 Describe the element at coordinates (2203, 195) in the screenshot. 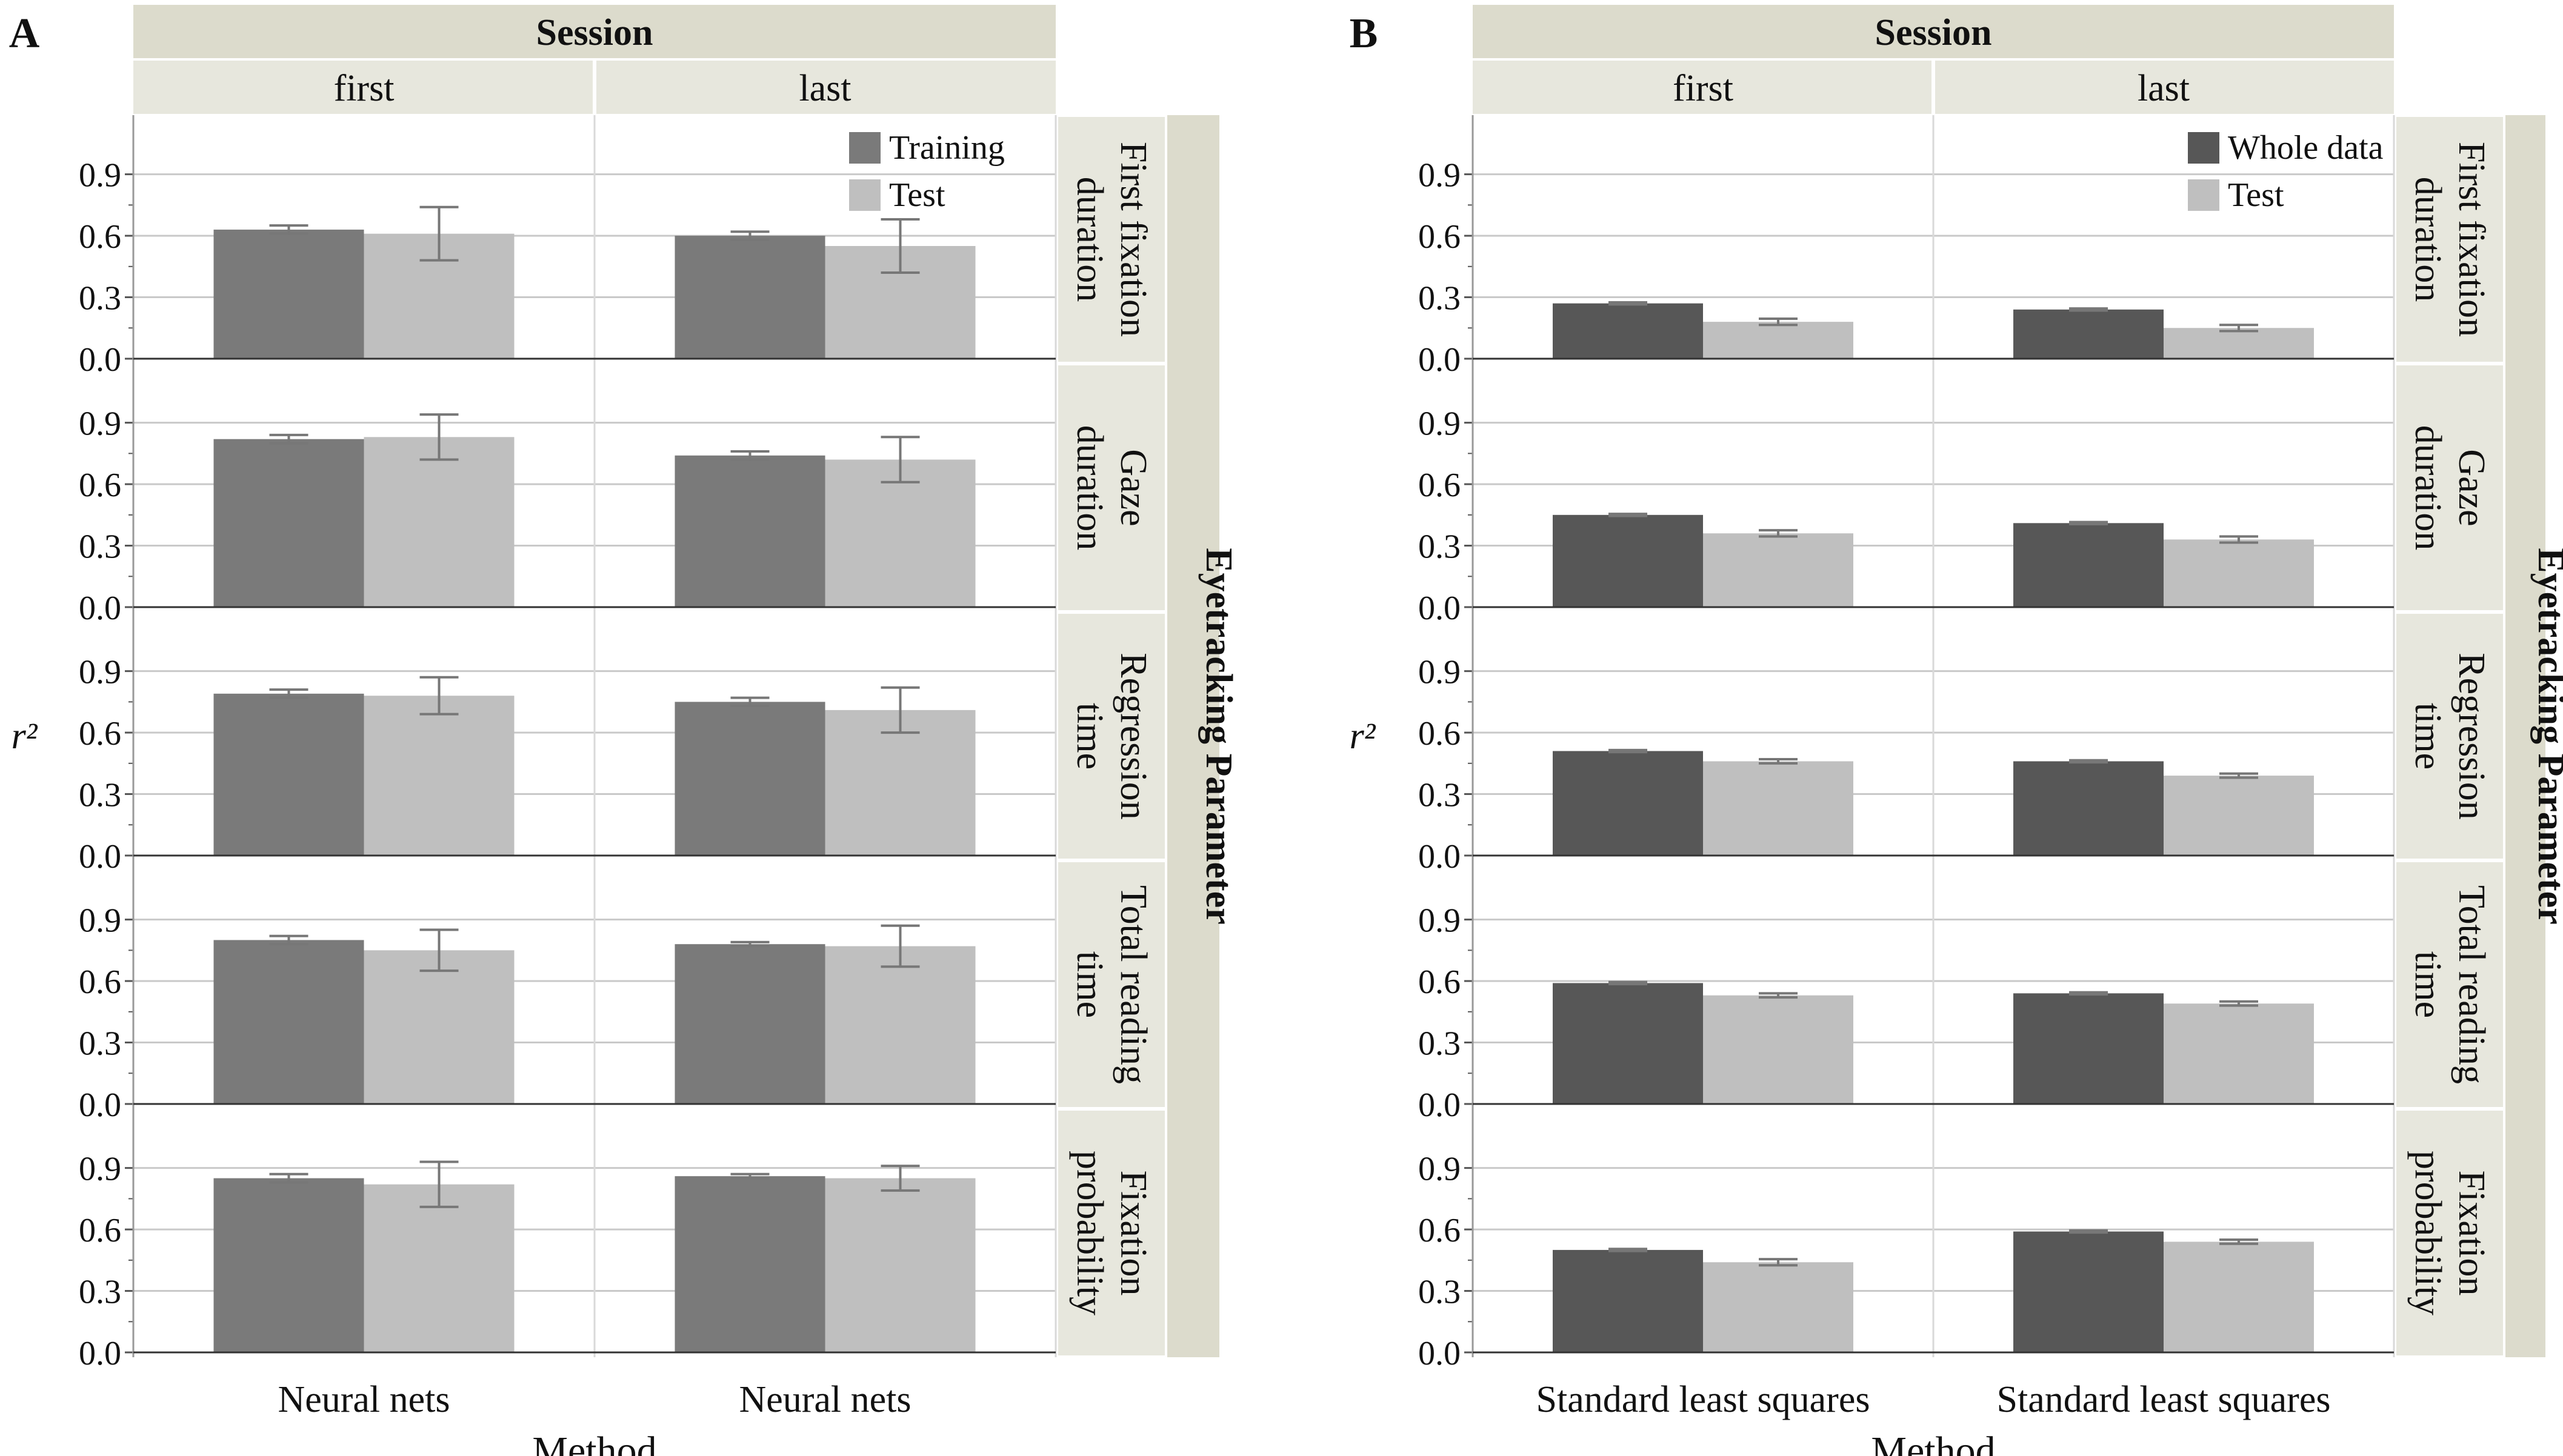

I see `legend-swatch-test` at that location.